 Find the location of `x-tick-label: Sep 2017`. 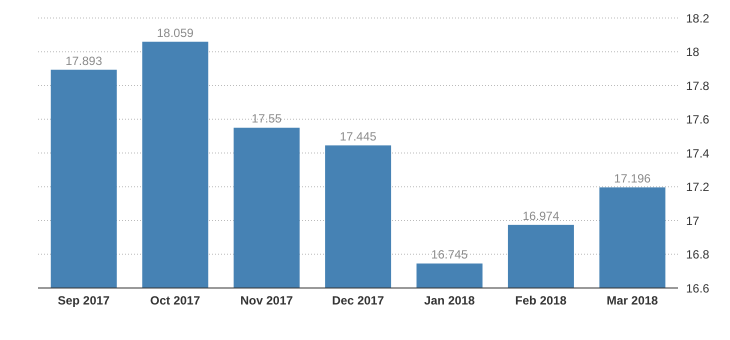

x-tick-label: Sep 2017 is located at coordinates (84, 301).